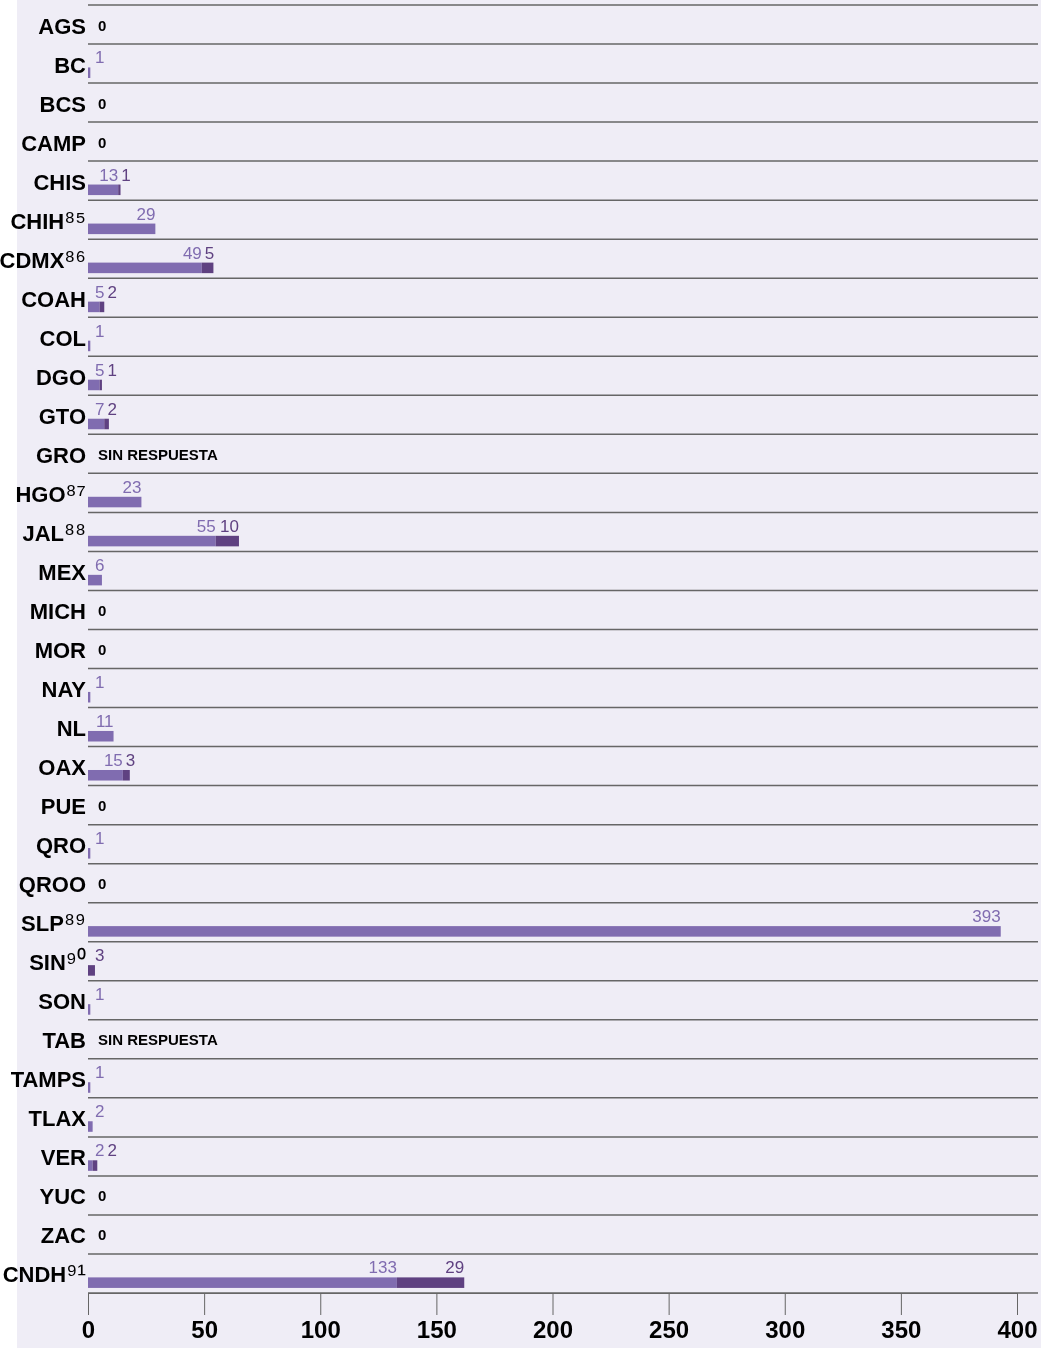 The image size is (1041, 1348). Describe the element at coordinates (62, 572) in the screenshot. I see `y-tick-label: MEX` at that location.